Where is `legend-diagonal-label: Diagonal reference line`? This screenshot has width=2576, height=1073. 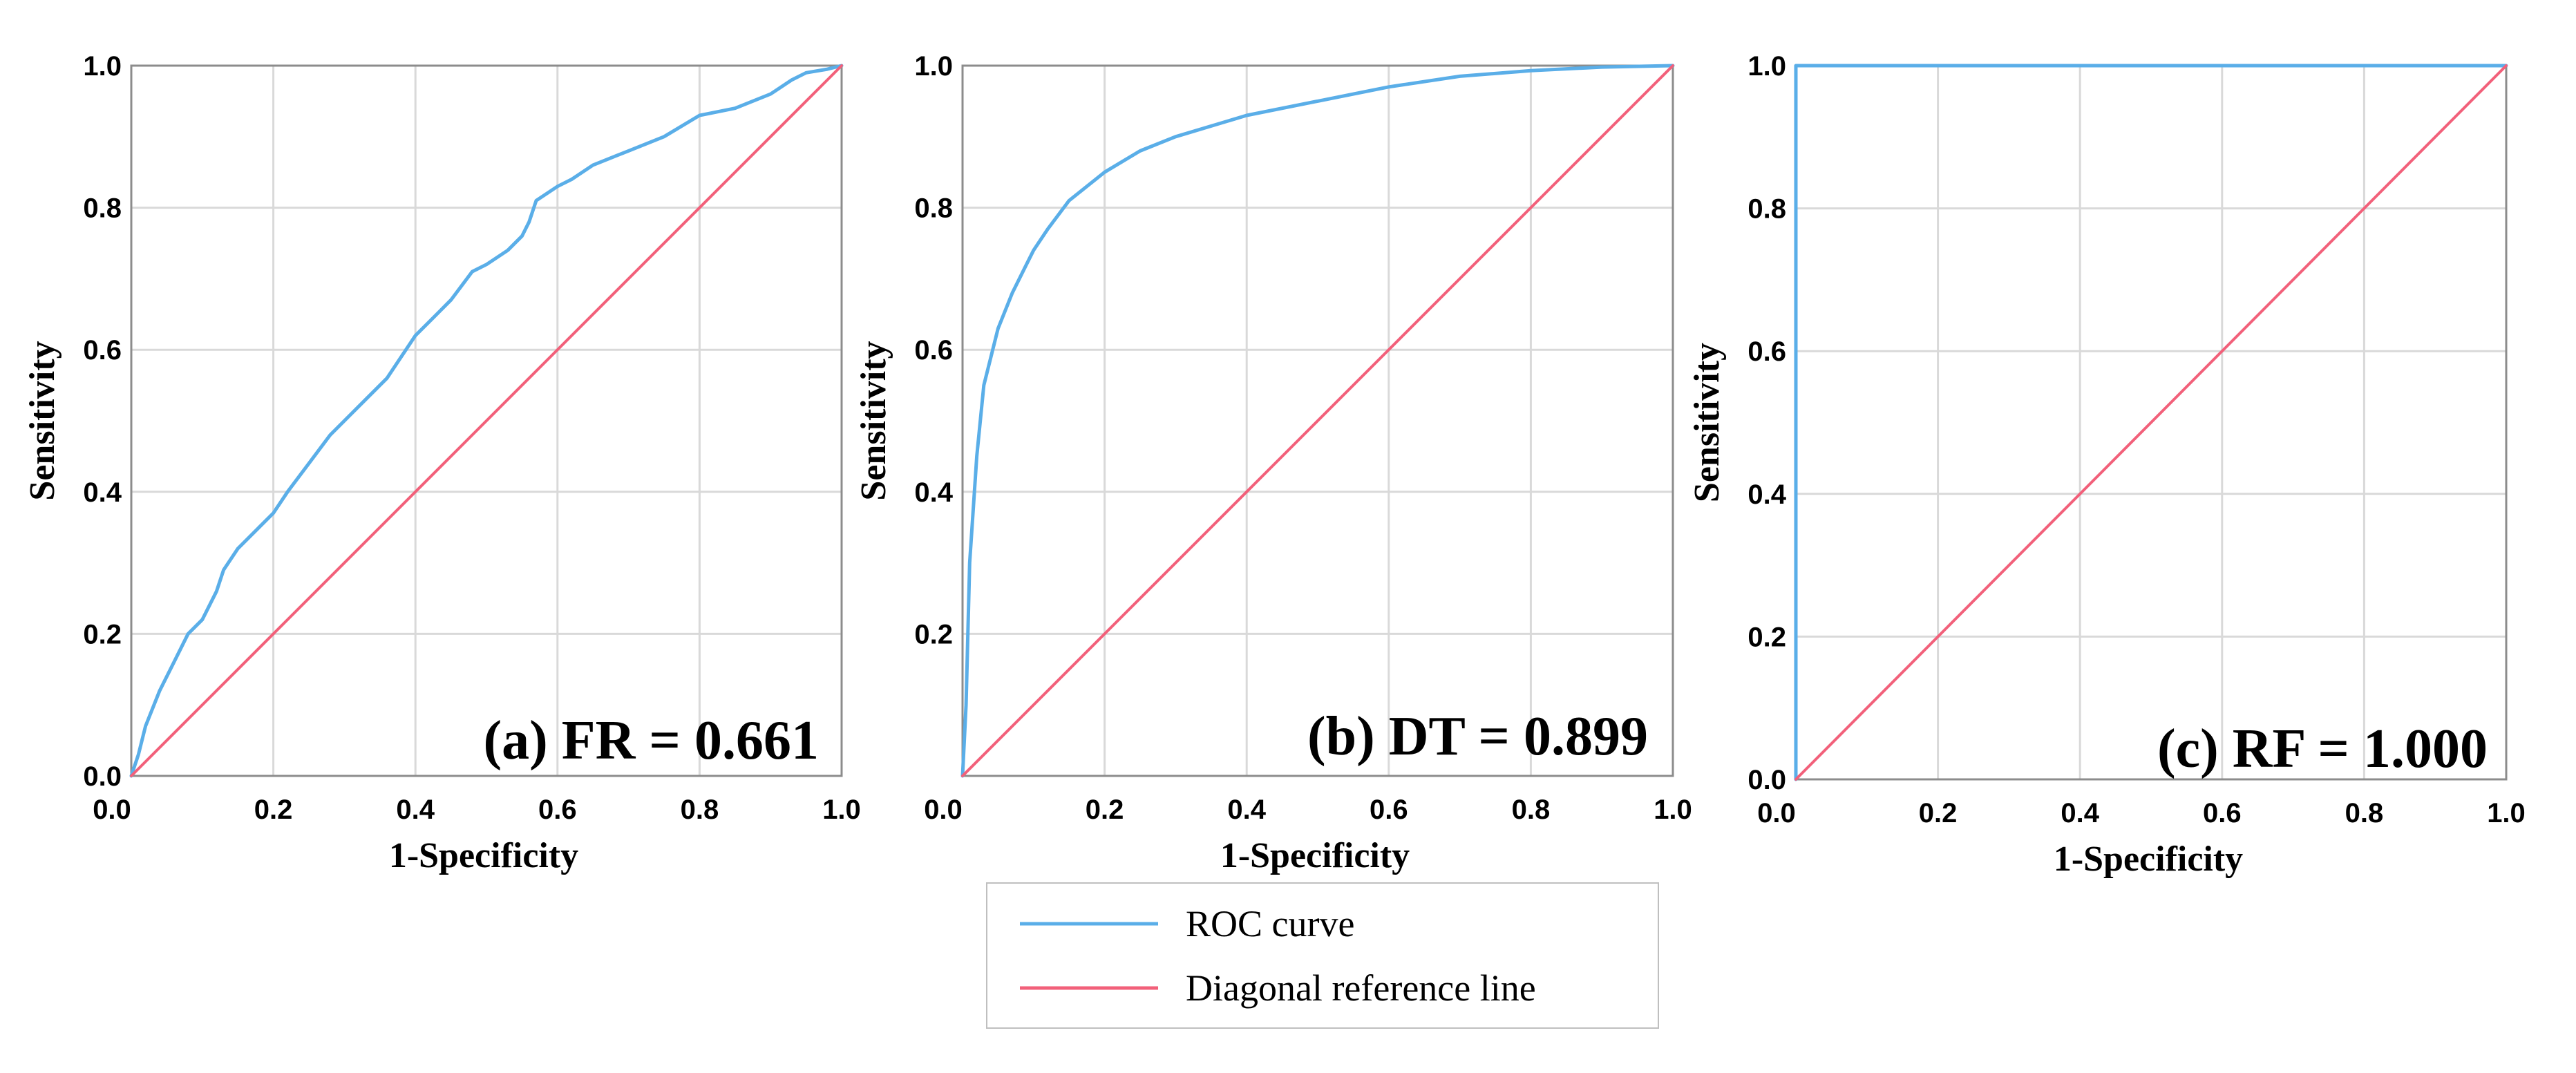 legend-diagonal-label: Diagonal reference line is located at coordinates (1361, 988).